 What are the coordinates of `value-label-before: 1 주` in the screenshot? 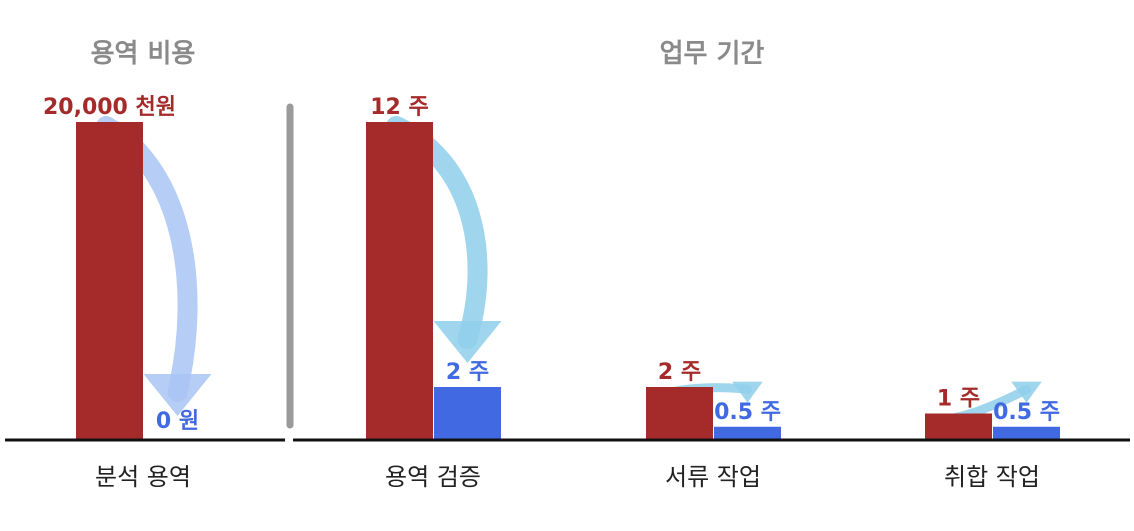 It's located at (958, 399).